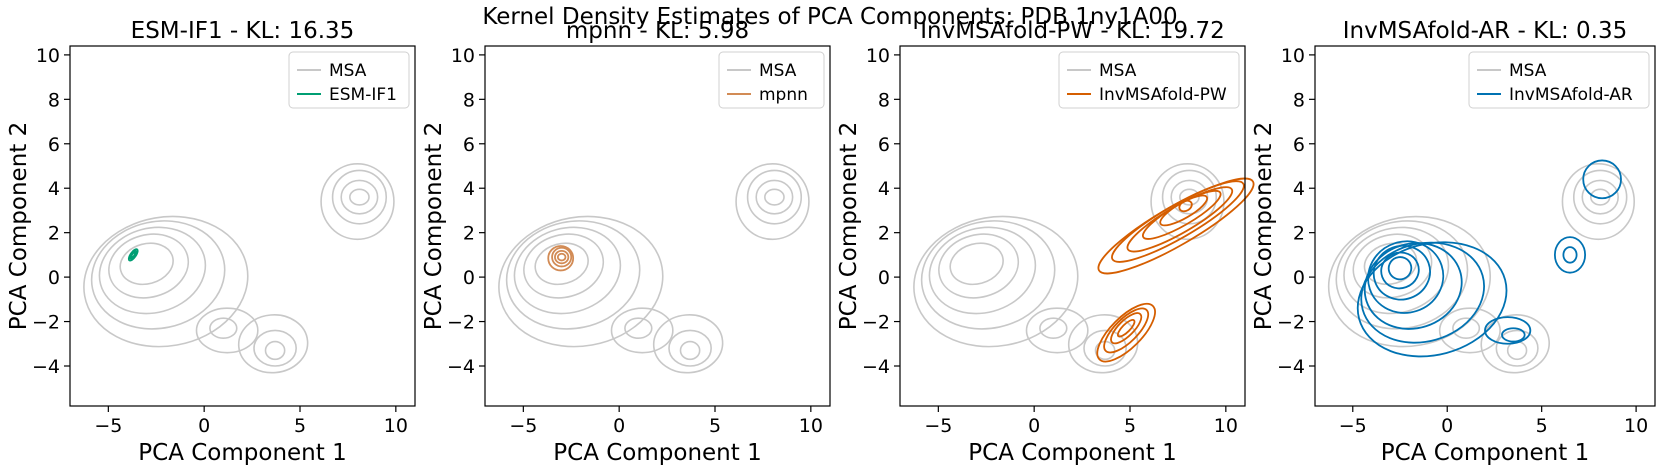 The image size is (1661, 465). I want to click on legend-label: InvMSAfold-AR, so click(1571, 95).